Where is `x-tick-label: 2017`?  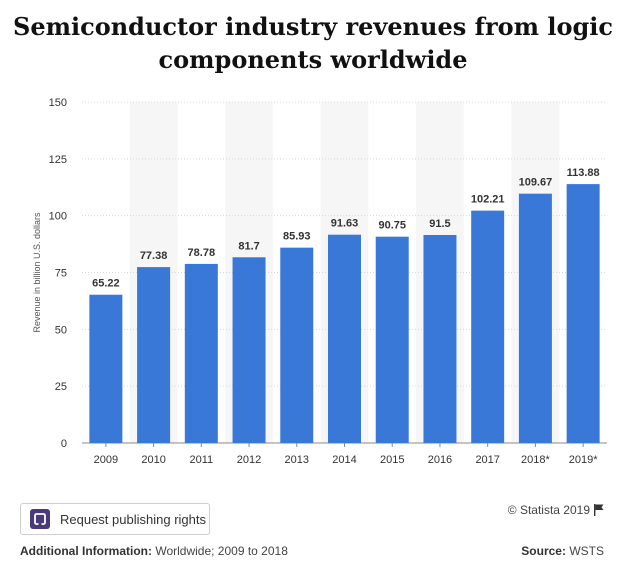
x-tick-label: 2017 is located at coordinates (487, 460).